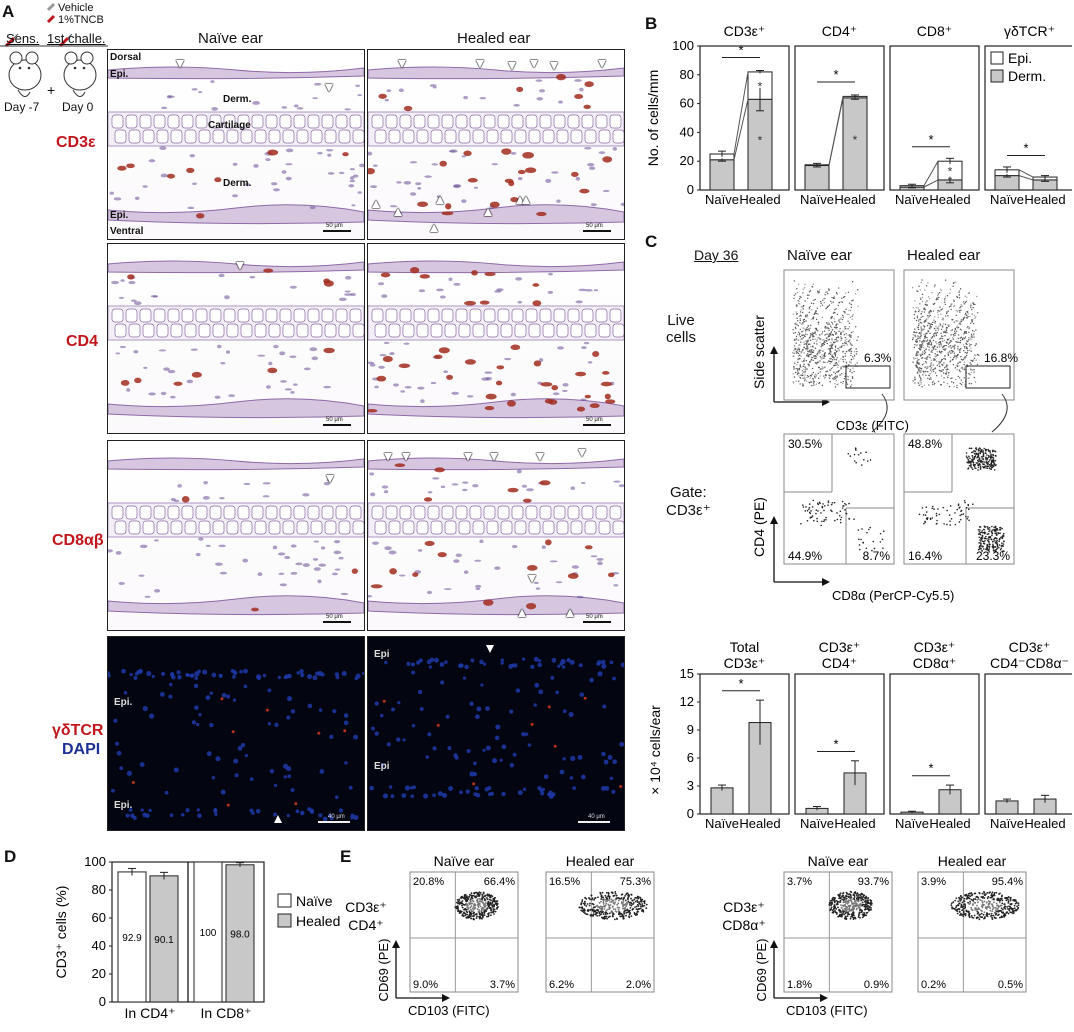  What do you see at coordinates (1028, 118) in the screenshot?
I see `b-subplot-frame` at bounding box center [1028, 118].